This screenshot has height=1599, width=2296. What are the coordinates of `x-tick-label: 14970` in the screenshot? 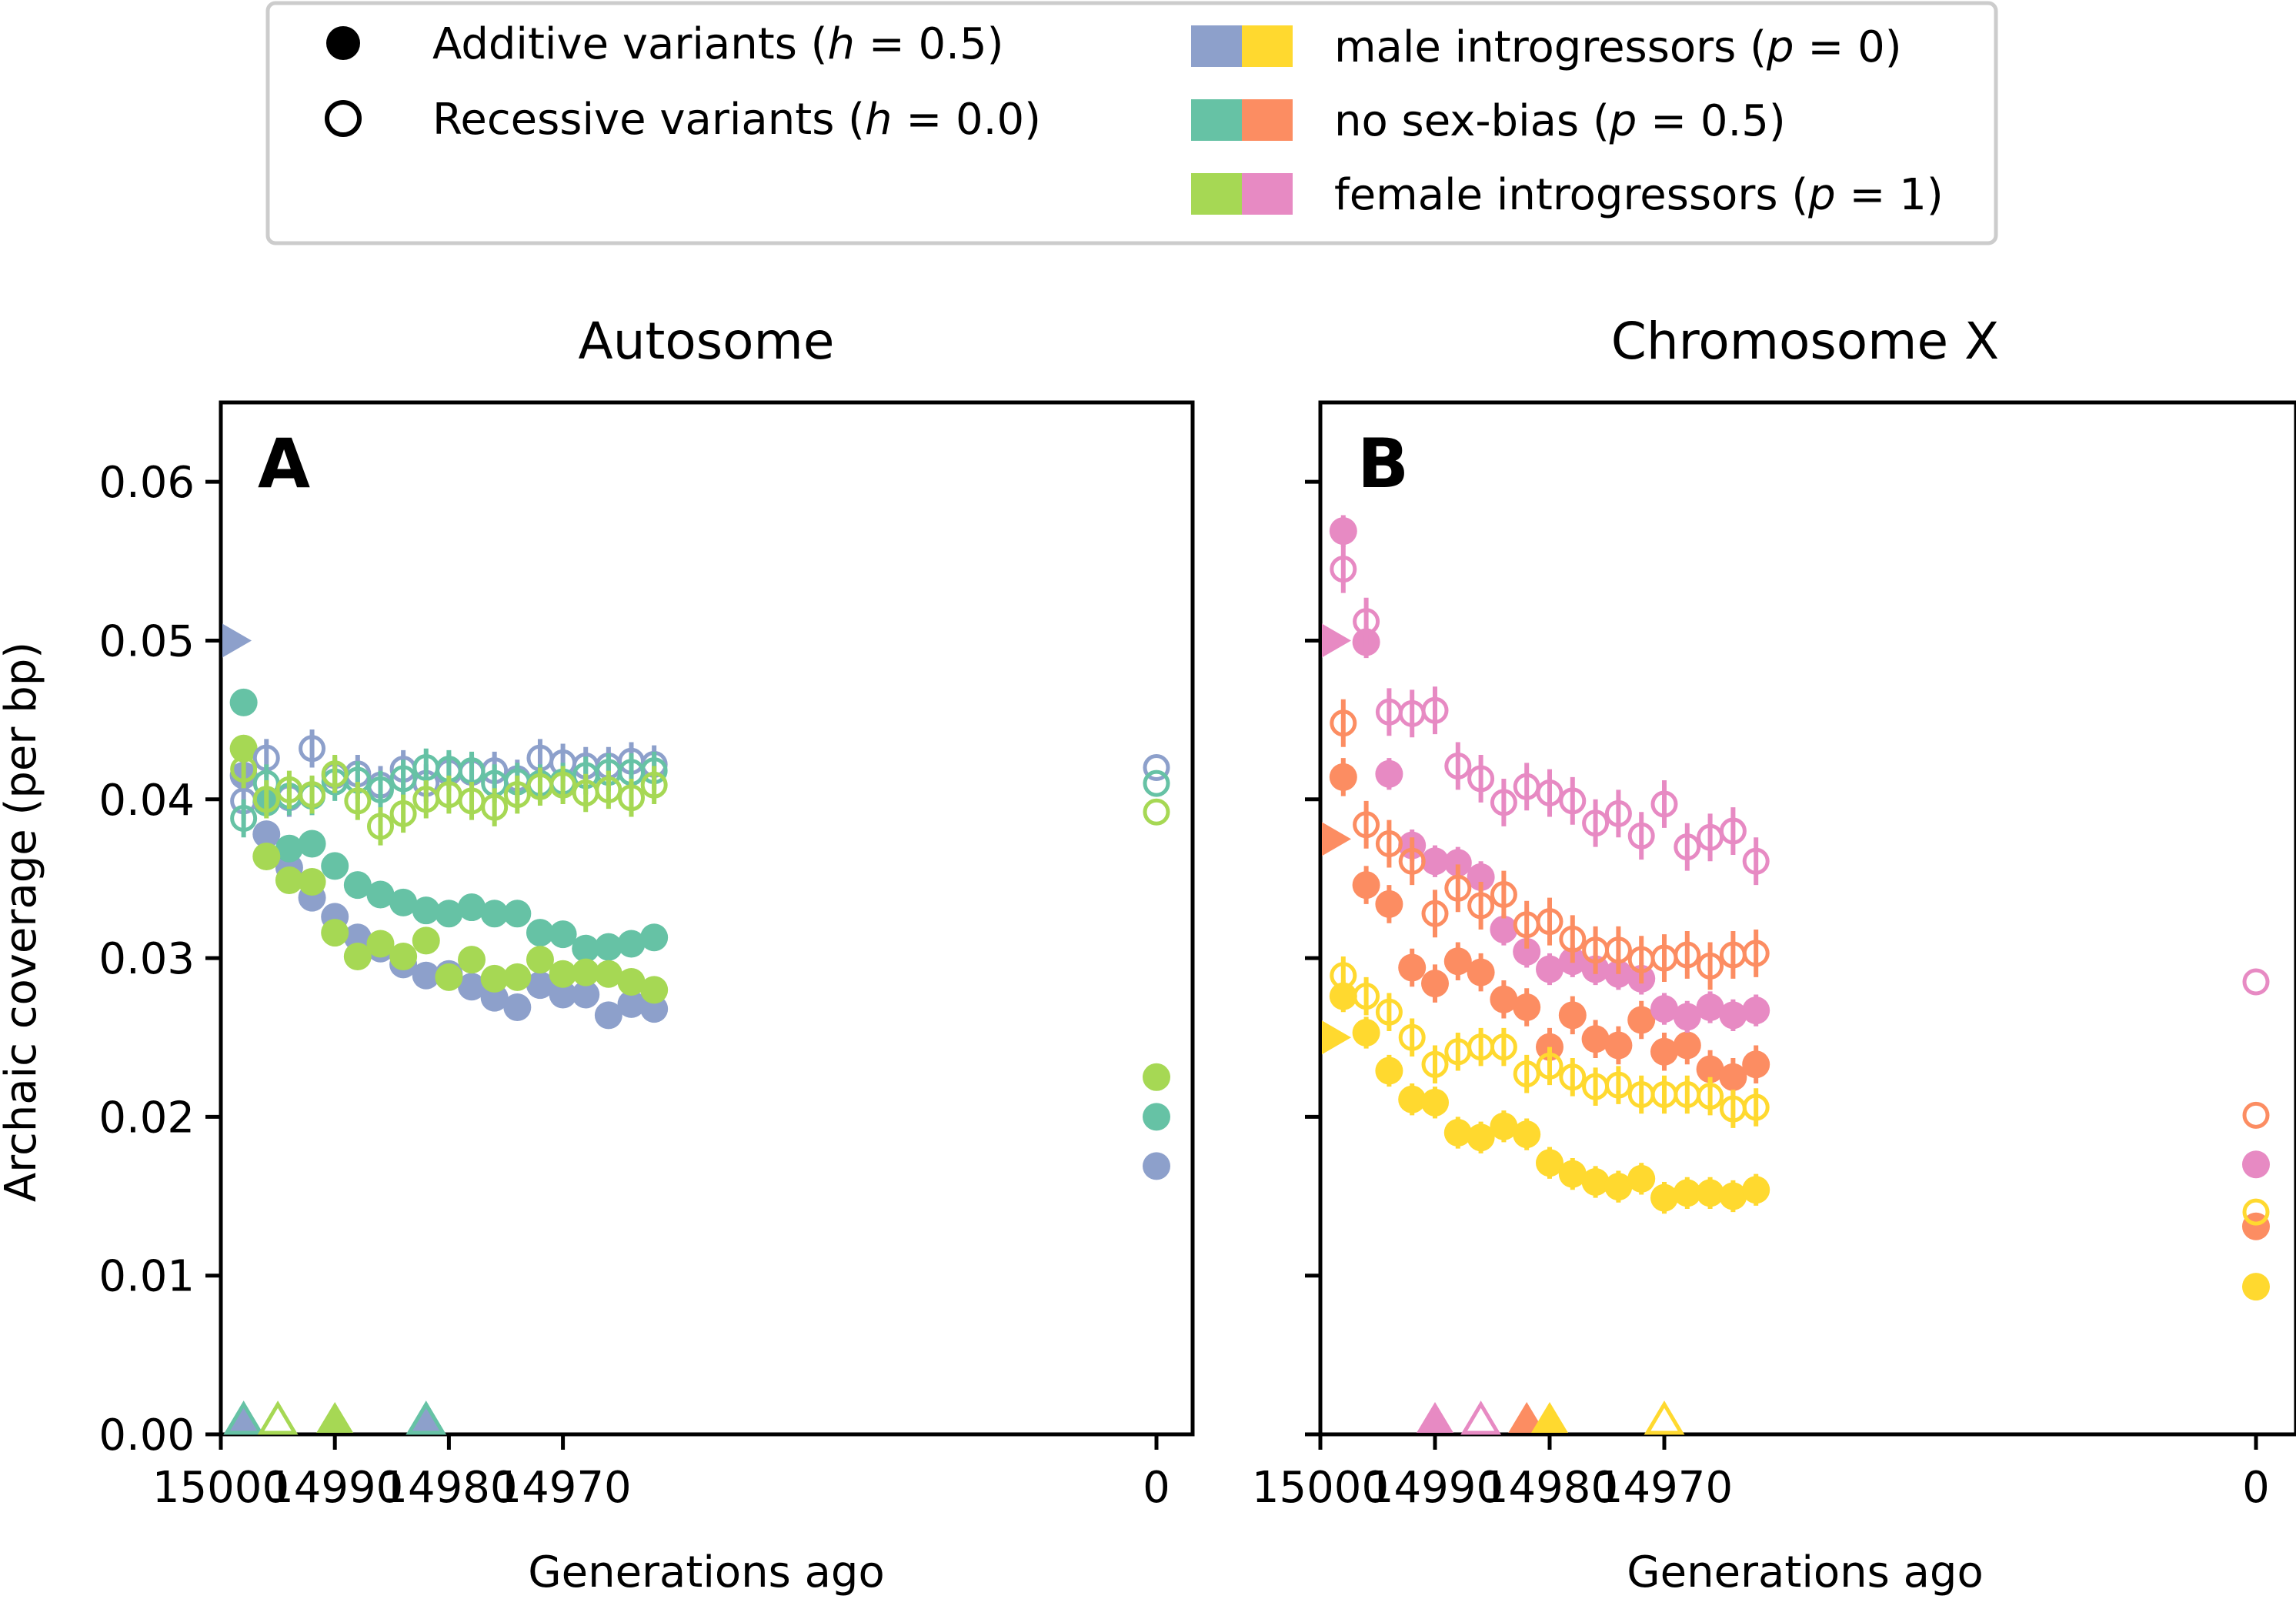 It's located at (563, 1488).